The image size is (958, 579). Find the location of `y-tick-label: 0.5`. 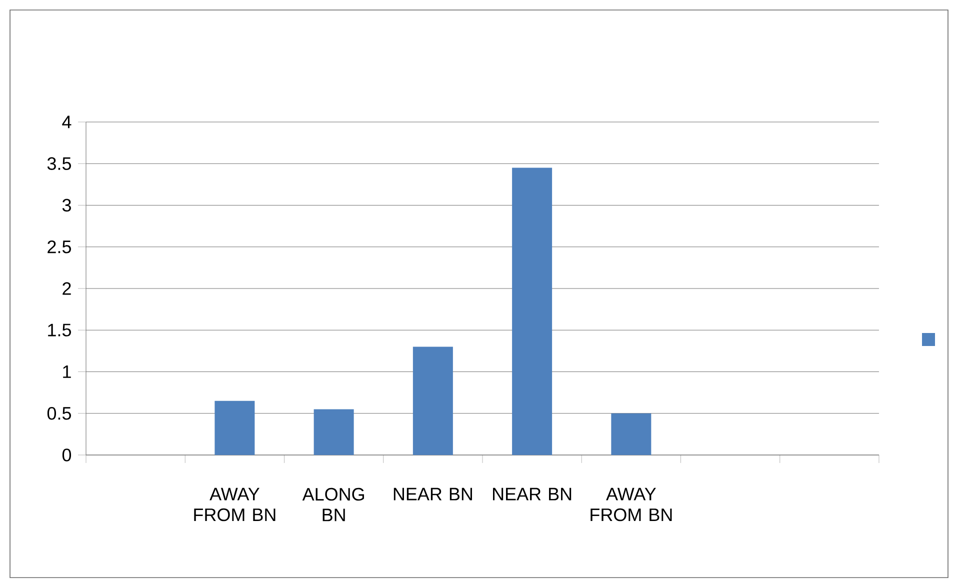

y-tick-label: 0.5 is located at coordinates (59, 413).